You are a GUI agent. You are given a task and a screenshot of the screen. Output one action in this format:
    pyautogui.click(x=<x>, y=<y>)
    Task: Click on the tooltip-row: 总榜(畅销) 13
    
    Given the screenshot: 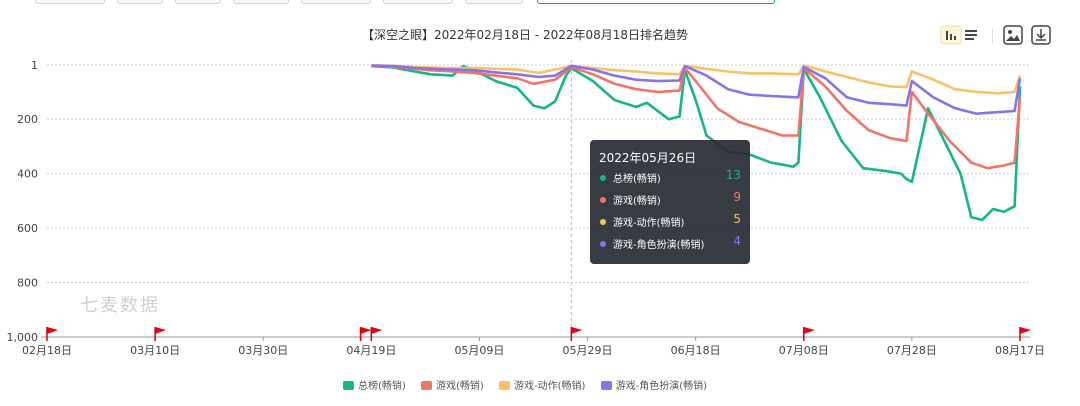 What is the action you would take?
    pyautogui.click(x=670, y=178)
    